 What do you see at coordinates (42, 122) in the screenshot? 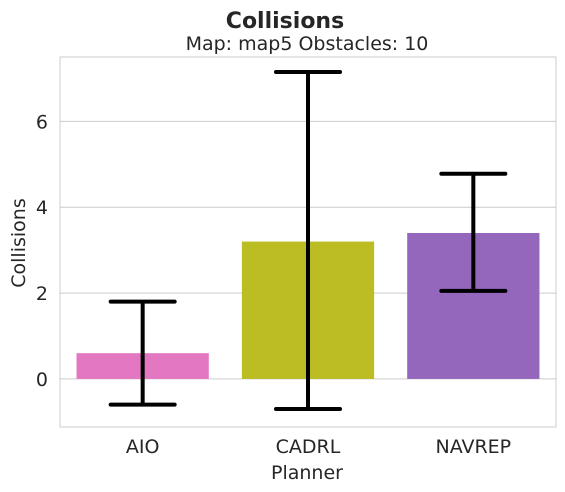
I see `y-tick-label: 6` at bounding box center [42, 122].